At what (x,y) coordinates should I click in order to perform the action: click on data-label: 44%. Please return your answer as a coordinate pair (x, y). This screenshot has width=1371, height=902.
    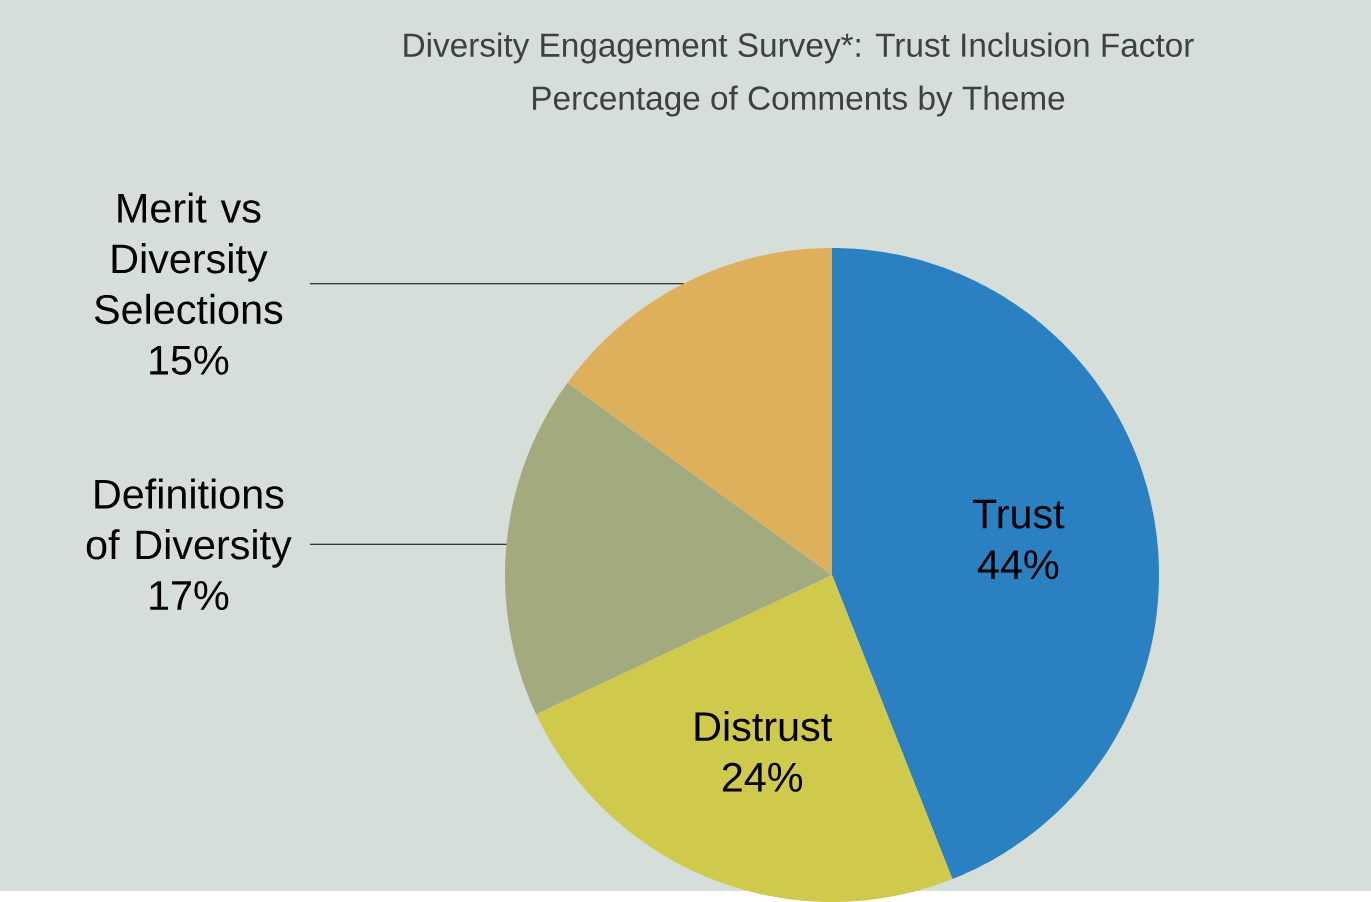
    Looking at the image, I should click on (1018, 565).